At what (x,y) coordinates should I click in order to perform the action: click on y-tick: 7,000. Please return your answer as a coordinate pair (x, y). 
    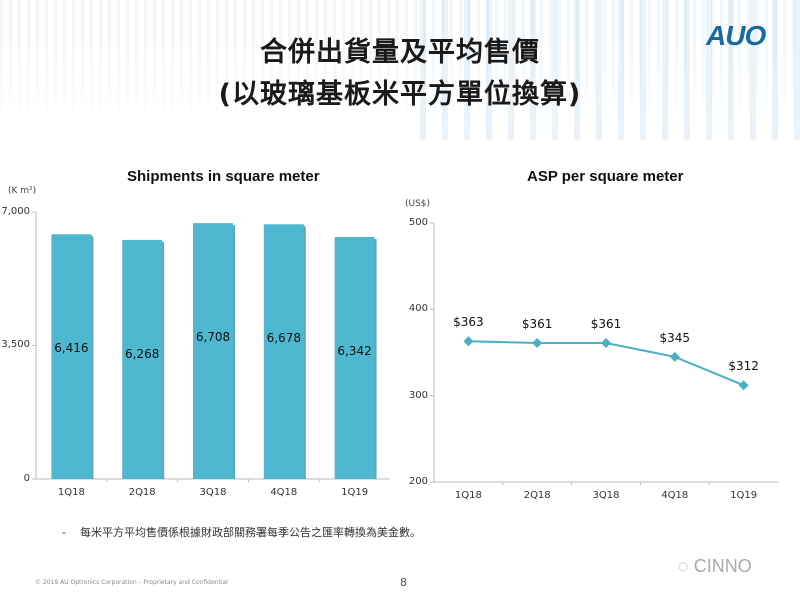
    Looking at the image, I should click on (15, 211).